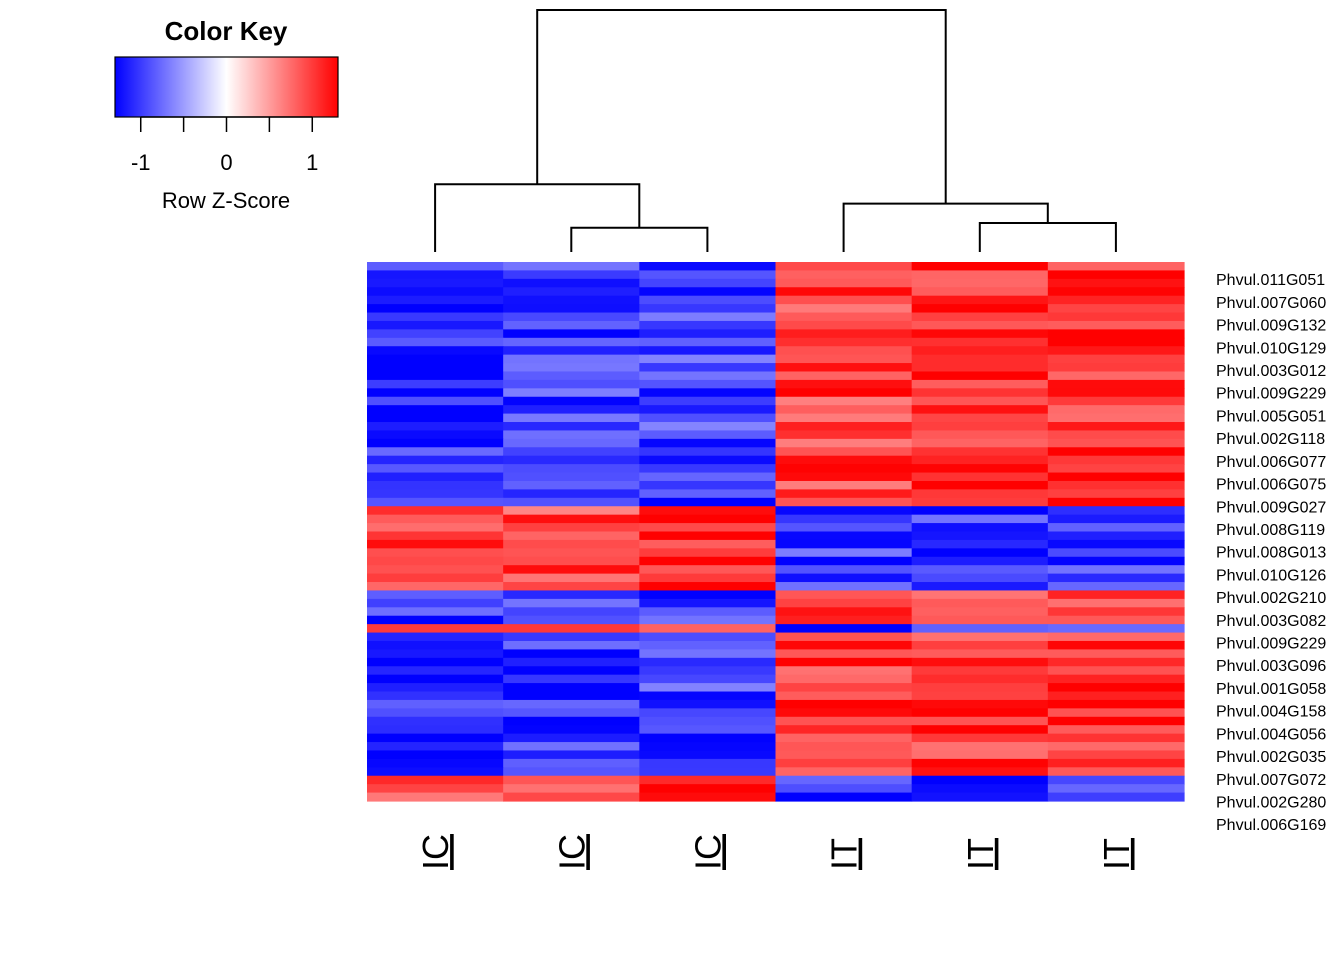 Image resolution: width=1344 pixels, height=960 pixels. What do you see at coordinates (1271, 621) in the screenshot?
I see `row-label: Phvul.003G082` at bounding box center [1271, 621].